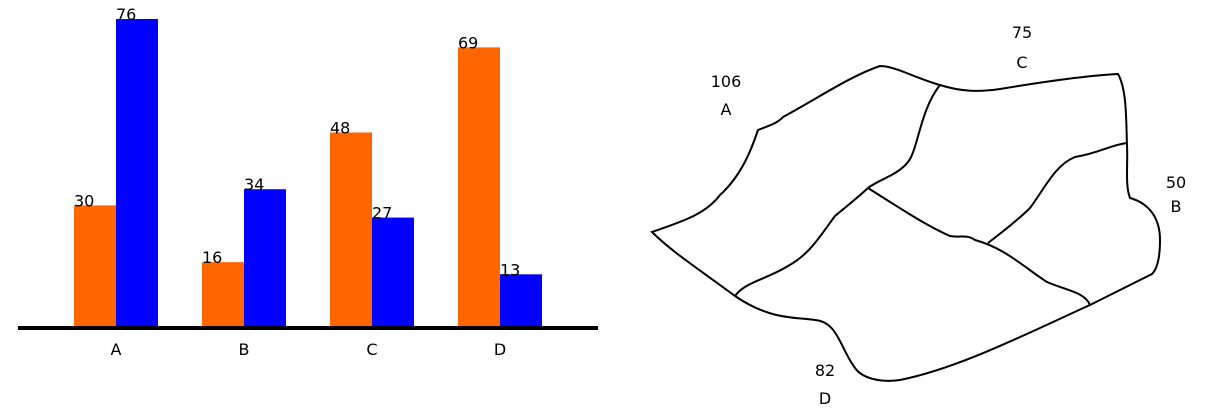 The height and width of the screenshot is (419, 1206). What do you see at coordinates (468, 42) in the screenshot?
I see `bar-value-label: 69` at bounding box center [468, 42].